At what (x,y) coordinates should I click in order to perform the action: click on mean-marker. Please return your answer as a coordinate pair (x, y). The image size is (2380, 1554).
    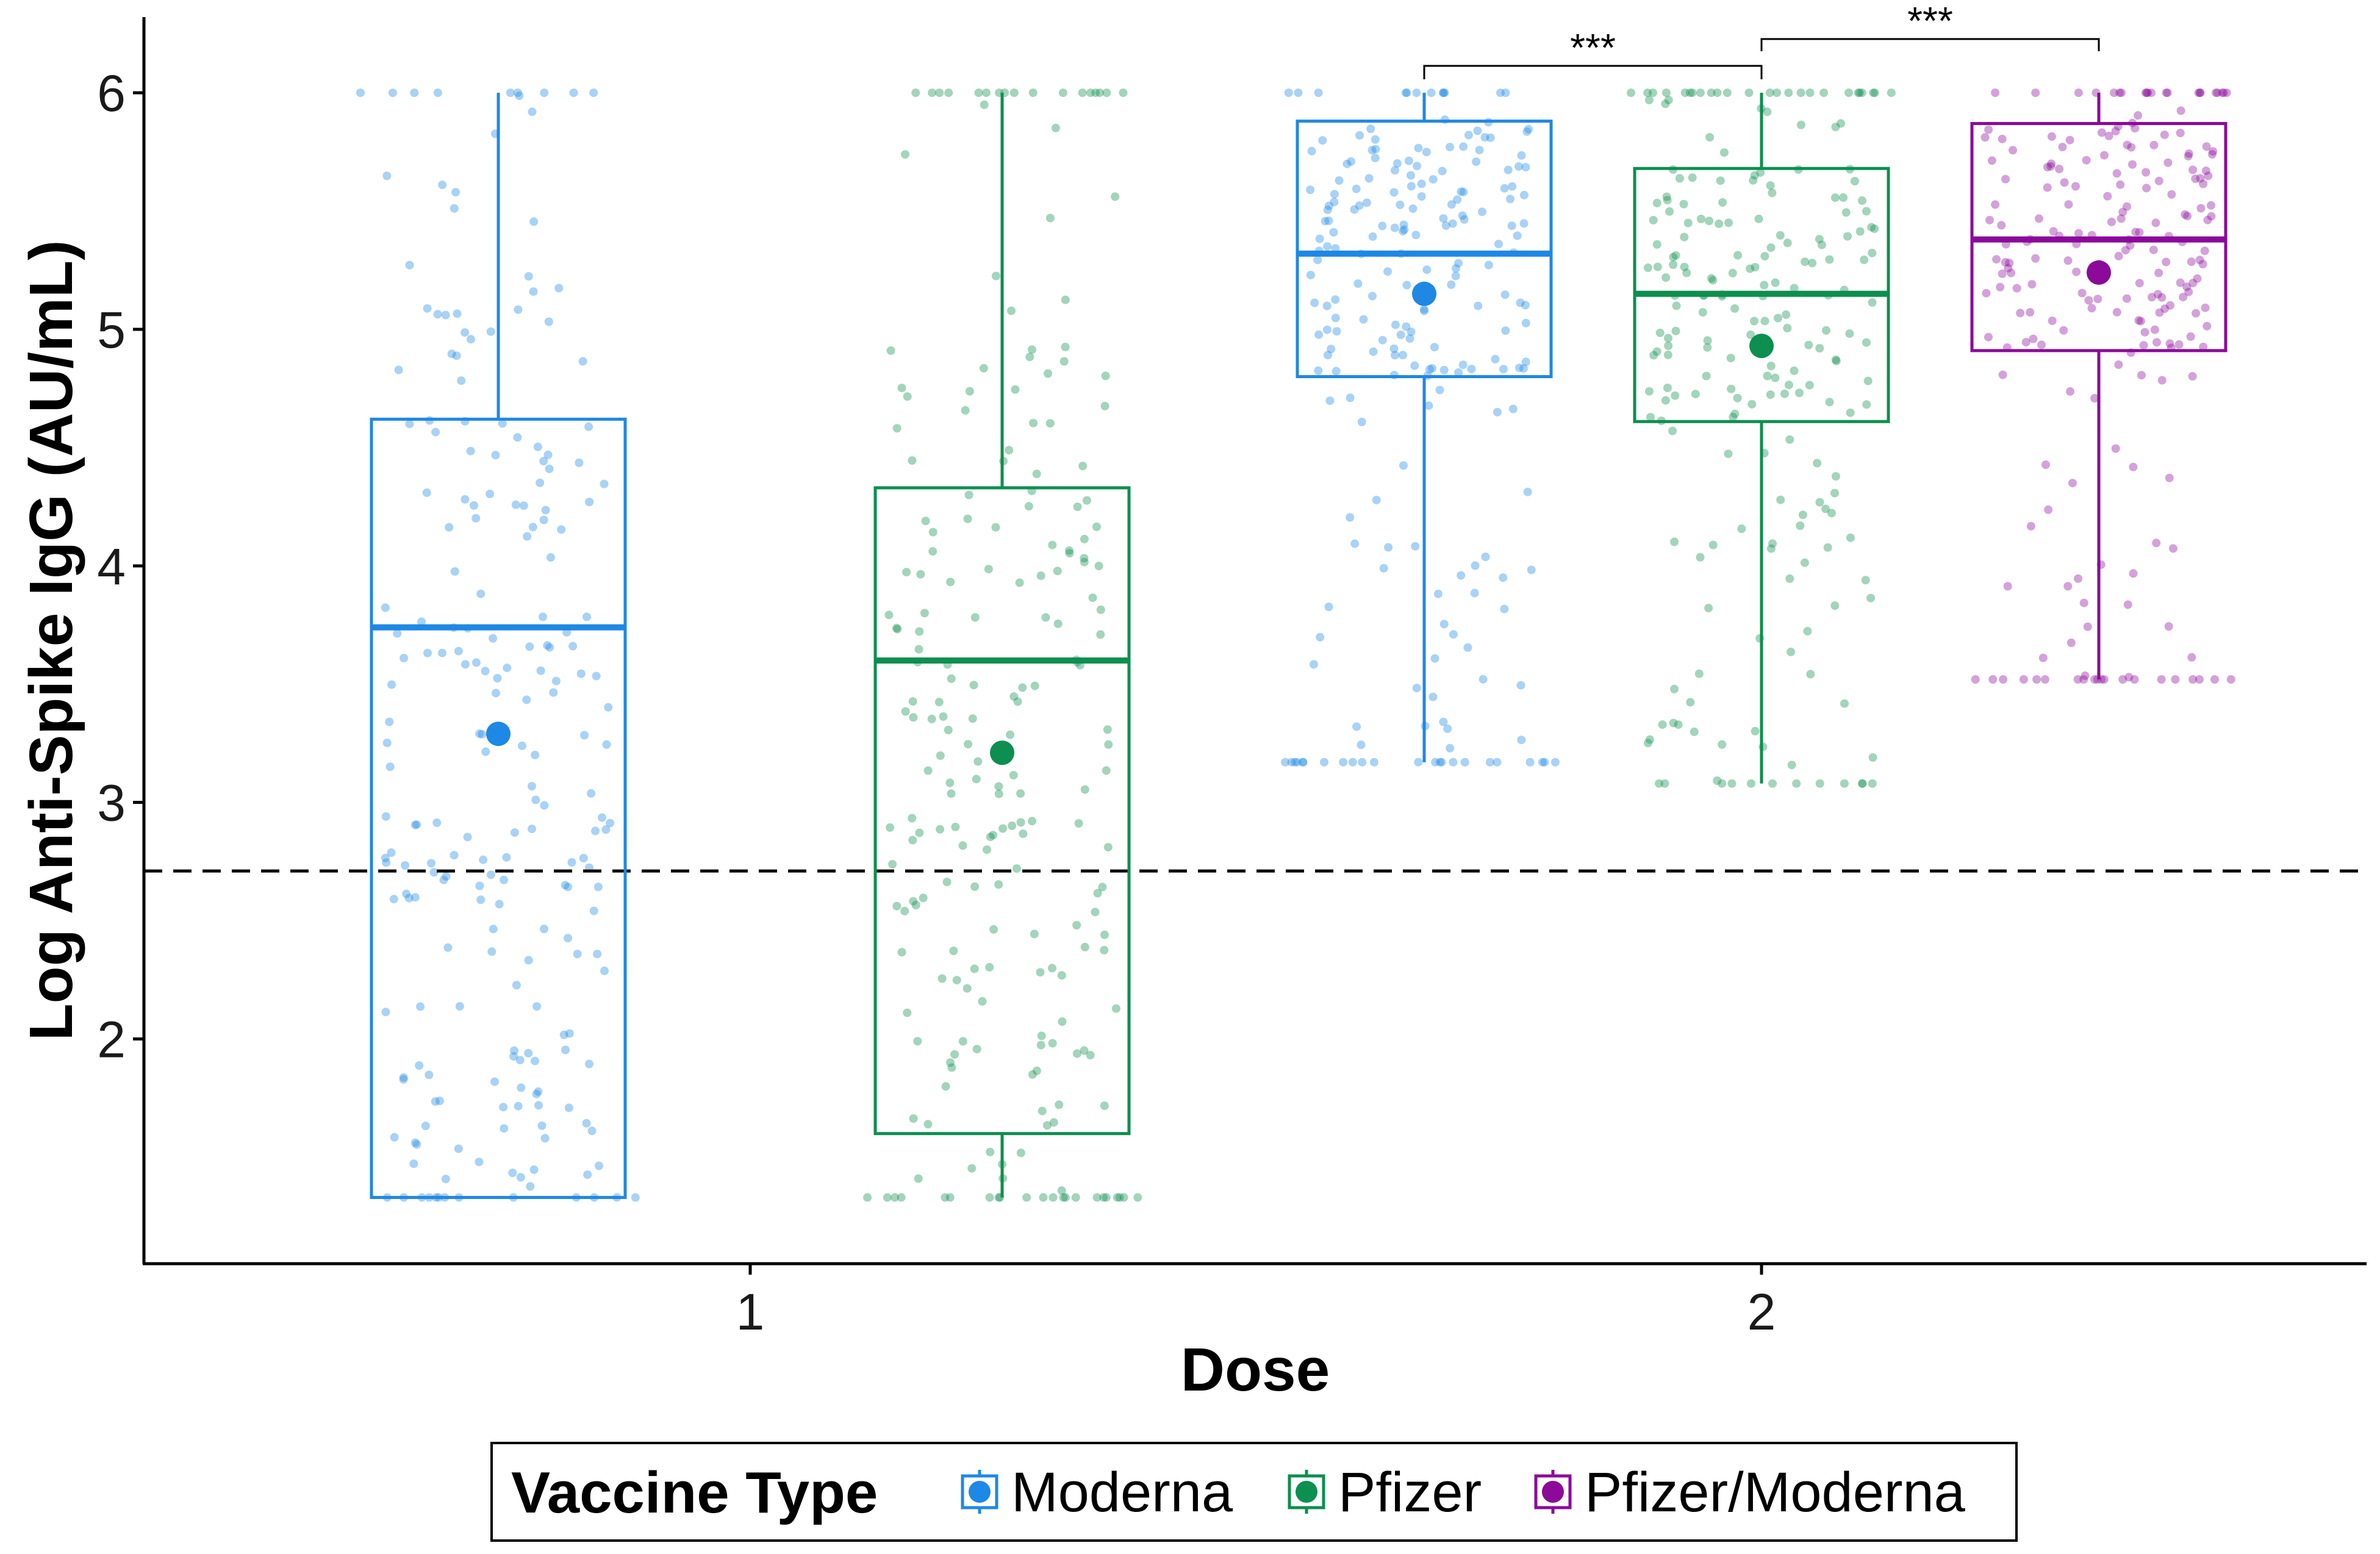
    Looking at the image, I should click on (498, 734).